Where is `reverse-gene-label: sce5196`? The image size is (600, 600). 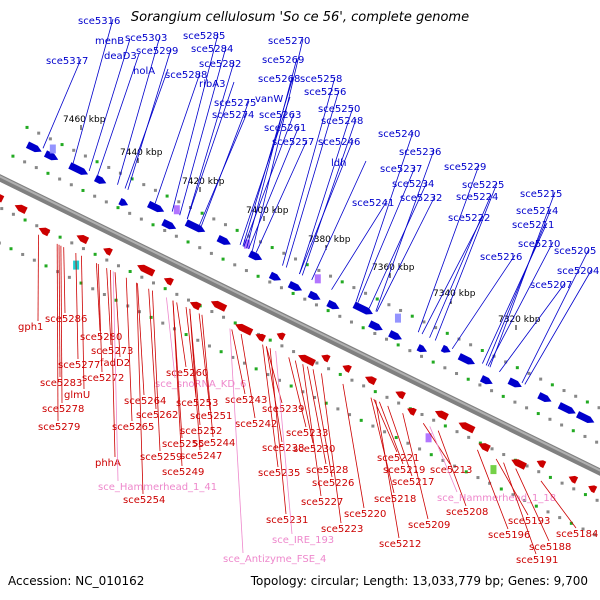
reverse-gene-label: sce5196 is located at coordinates (509, 535).